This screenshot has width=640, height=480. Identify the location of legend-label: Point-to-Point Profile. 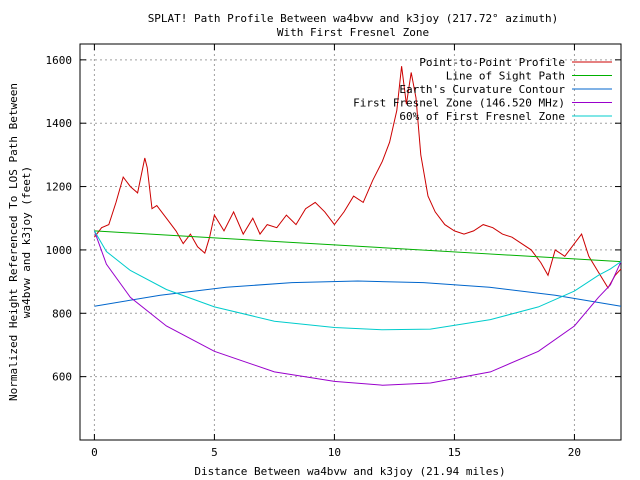
(492, 62).